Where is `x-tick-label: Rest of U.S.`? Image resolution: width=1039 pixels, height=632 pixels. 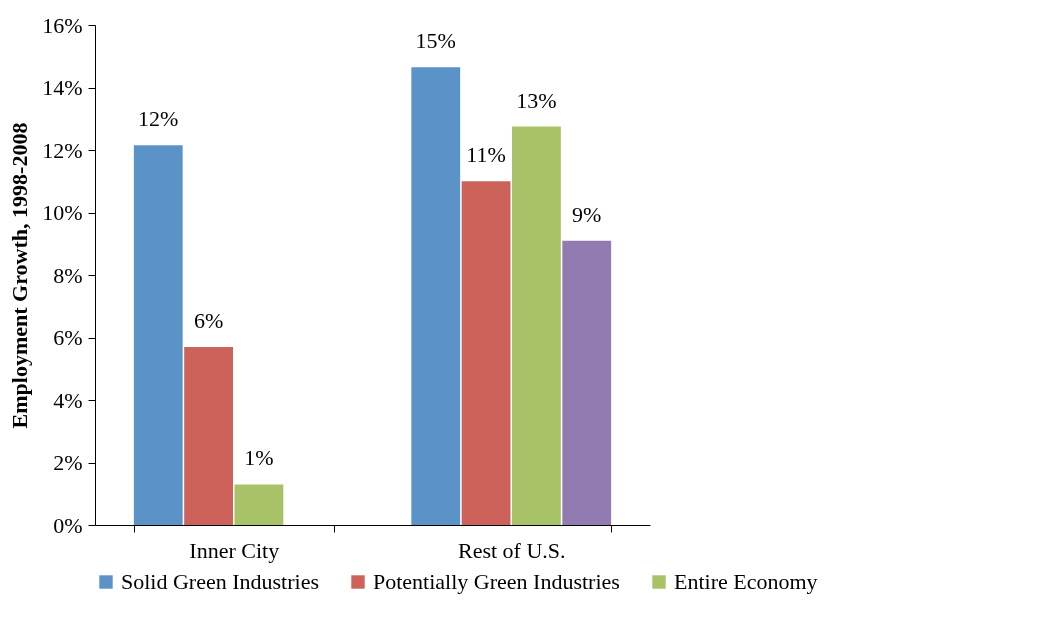 x-tick-label: Rest of U.S. is located at coordinates (511, 550).